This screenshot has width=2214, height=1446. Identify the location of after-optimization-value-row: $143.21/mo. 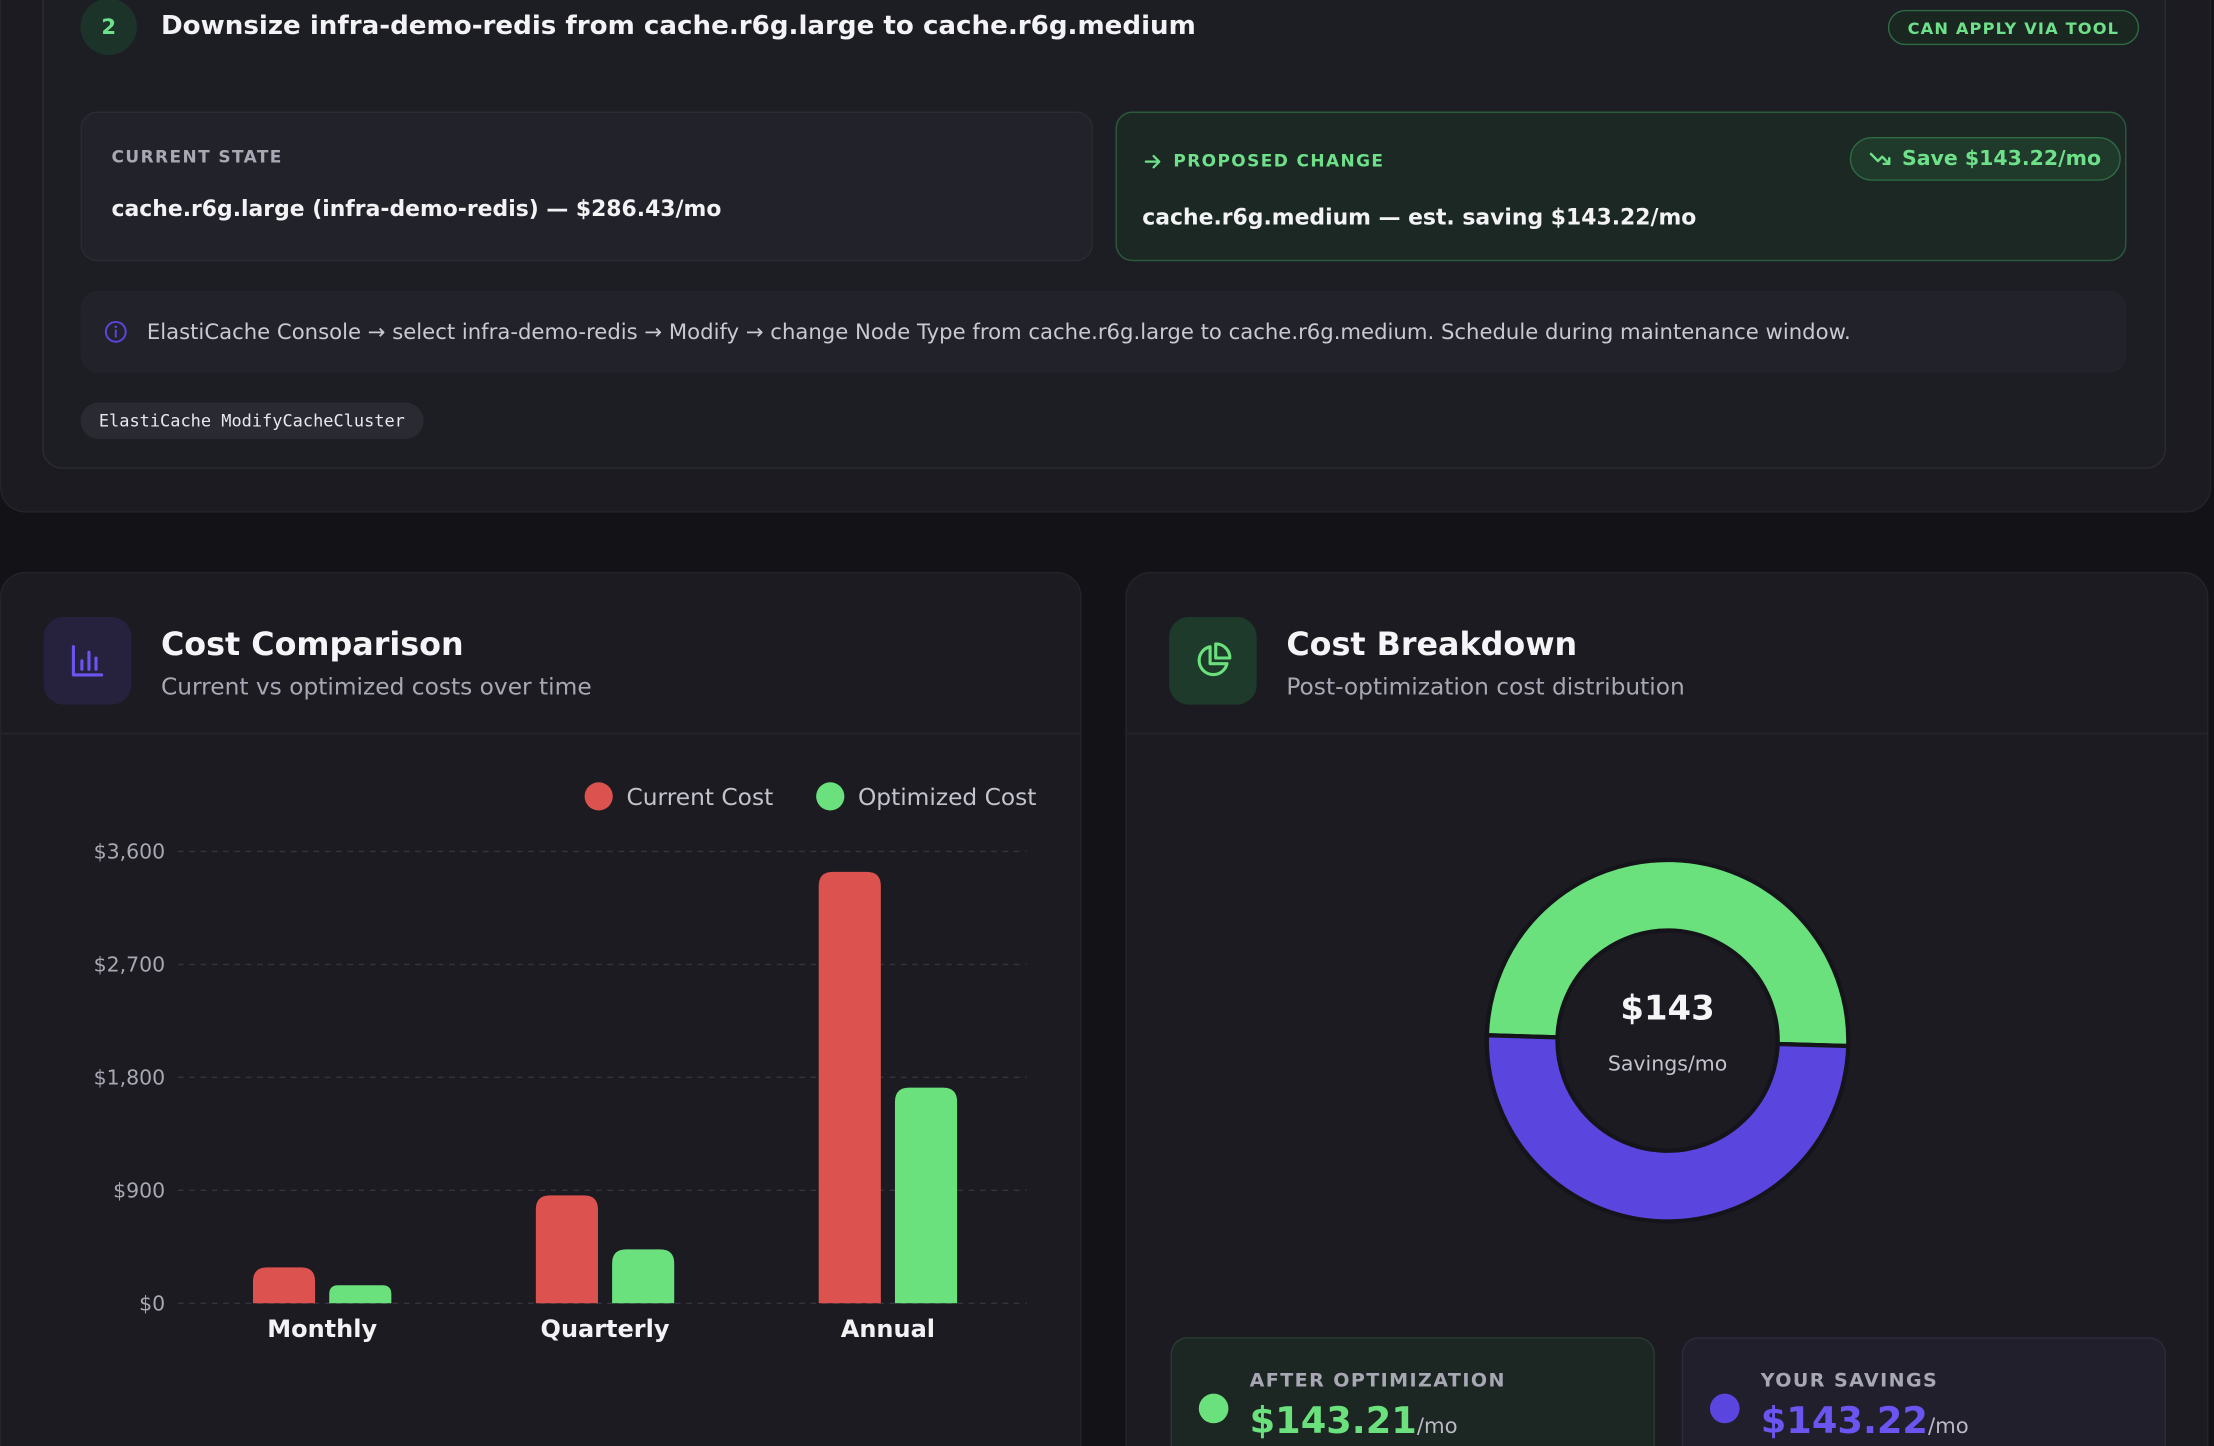
(1354, 1422).